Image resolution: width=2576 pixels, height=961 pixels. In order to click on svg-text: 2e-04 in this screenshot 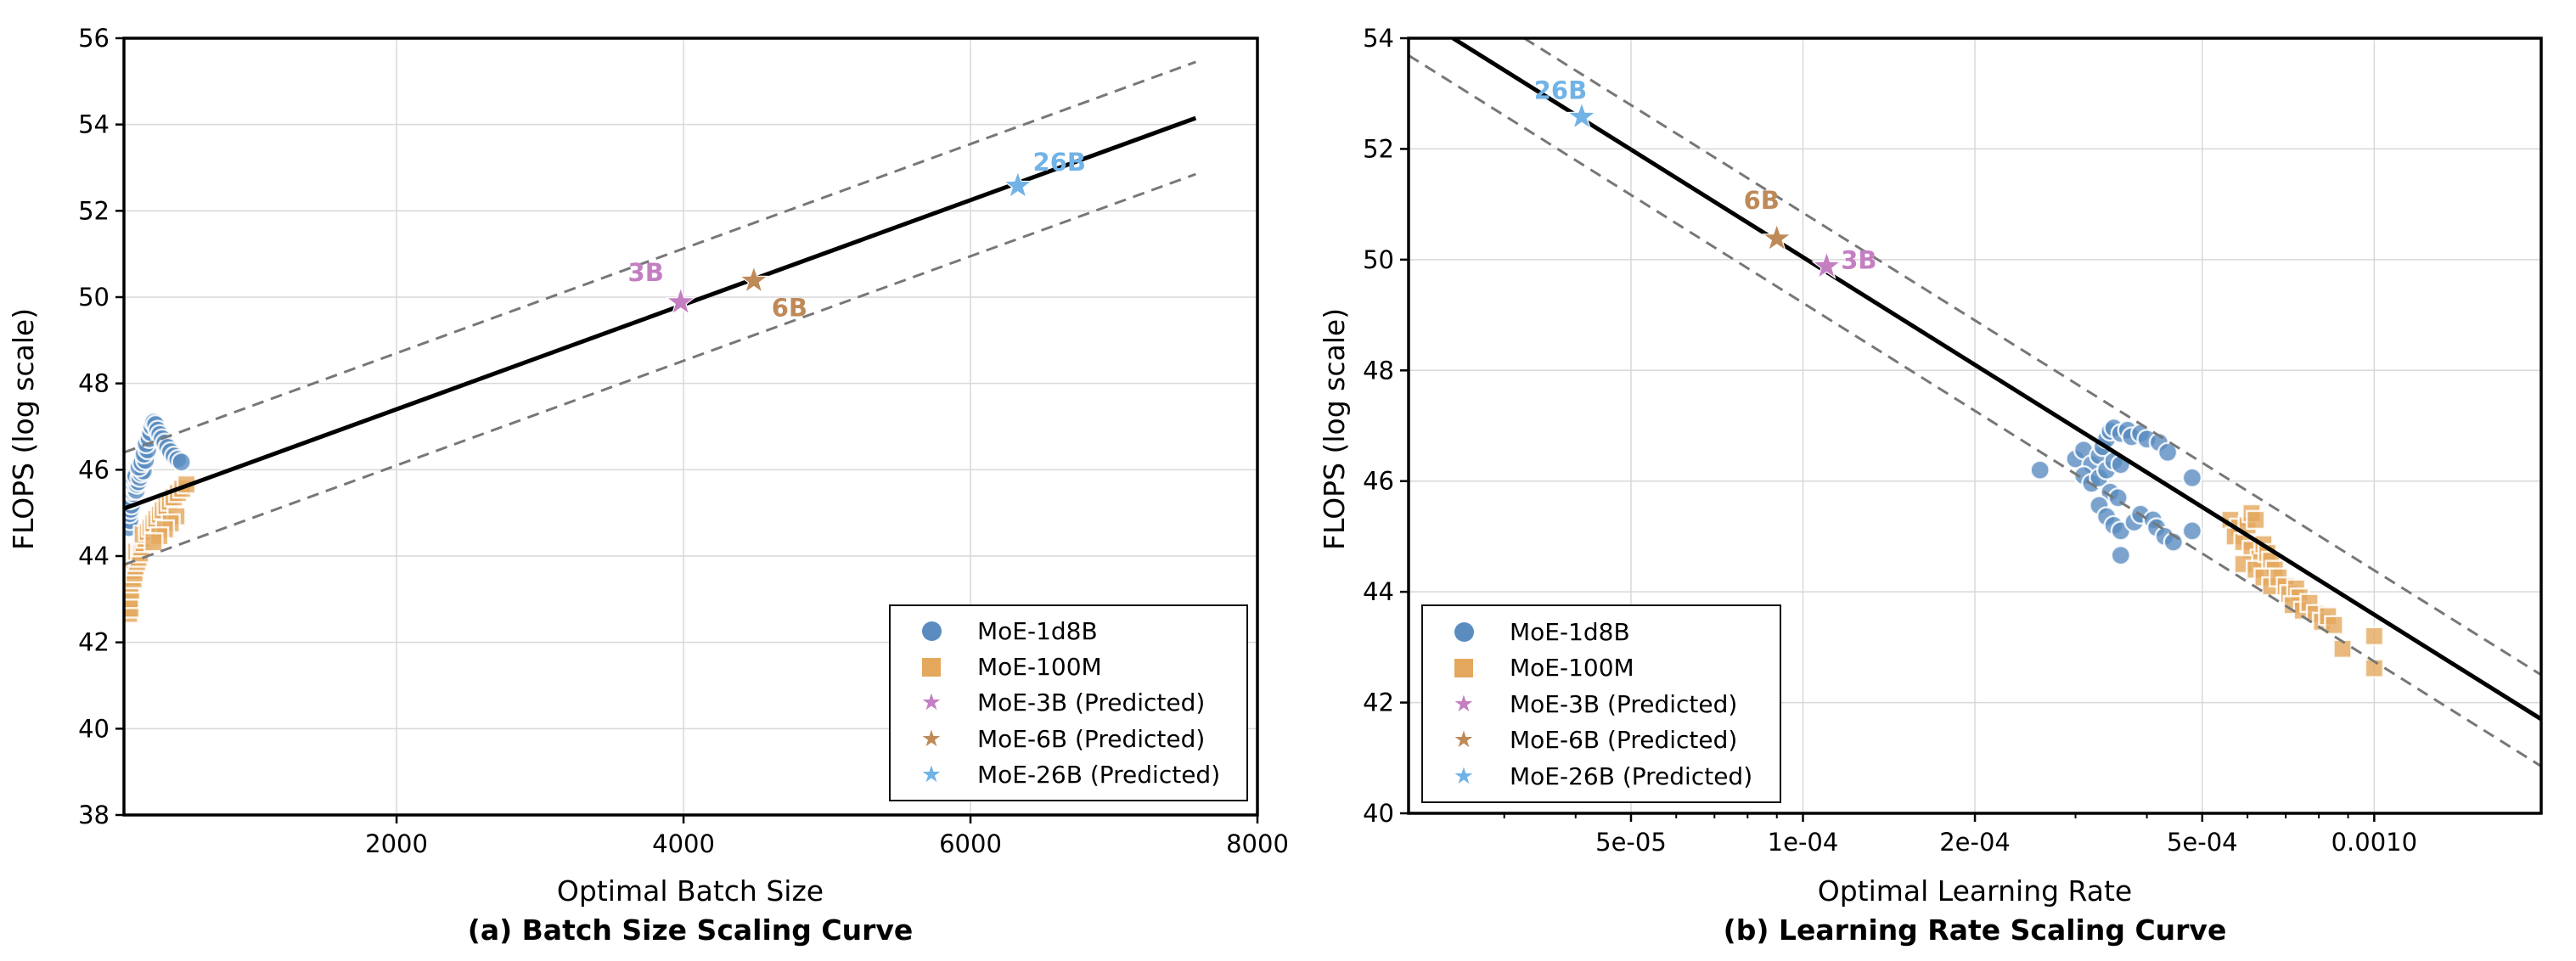, I will do `click(1975, 842)`.